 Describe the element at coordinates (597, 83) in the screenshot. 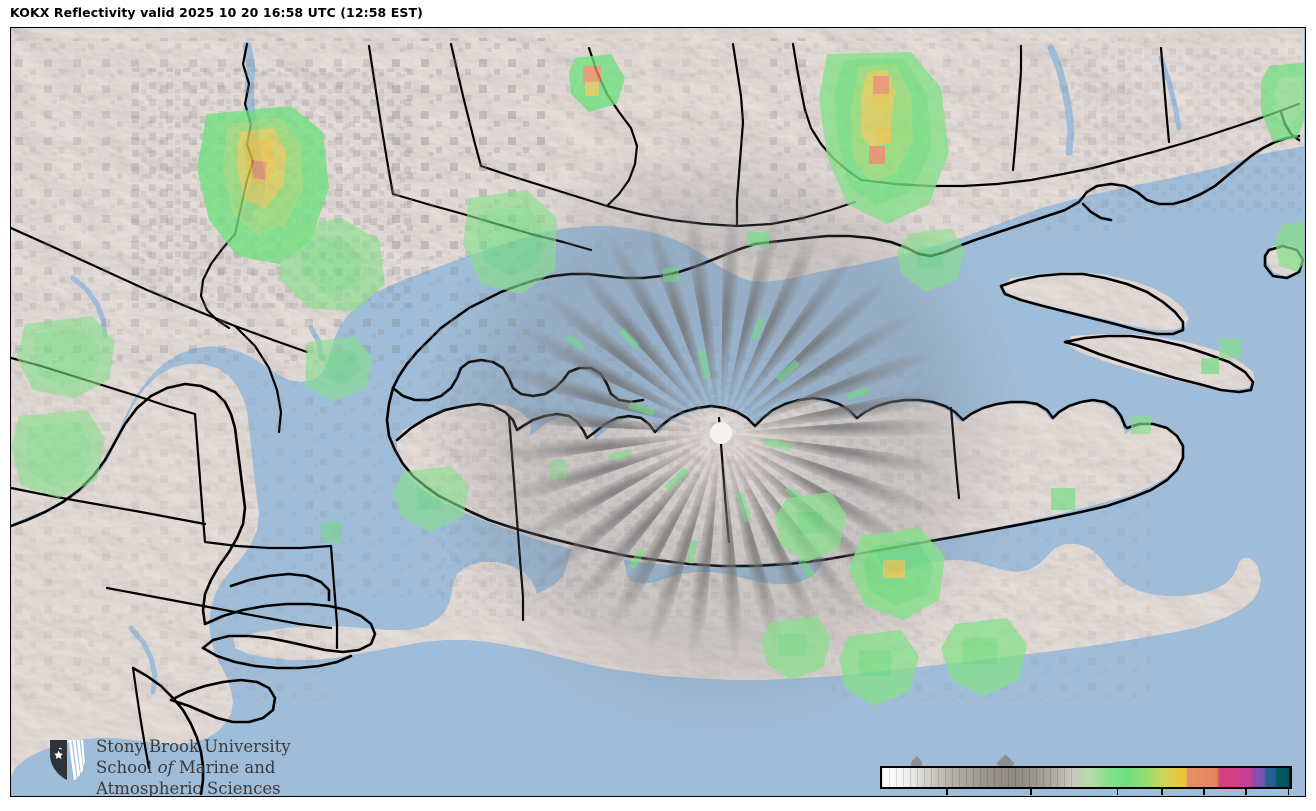

I see `cell-ct-small` at that location.